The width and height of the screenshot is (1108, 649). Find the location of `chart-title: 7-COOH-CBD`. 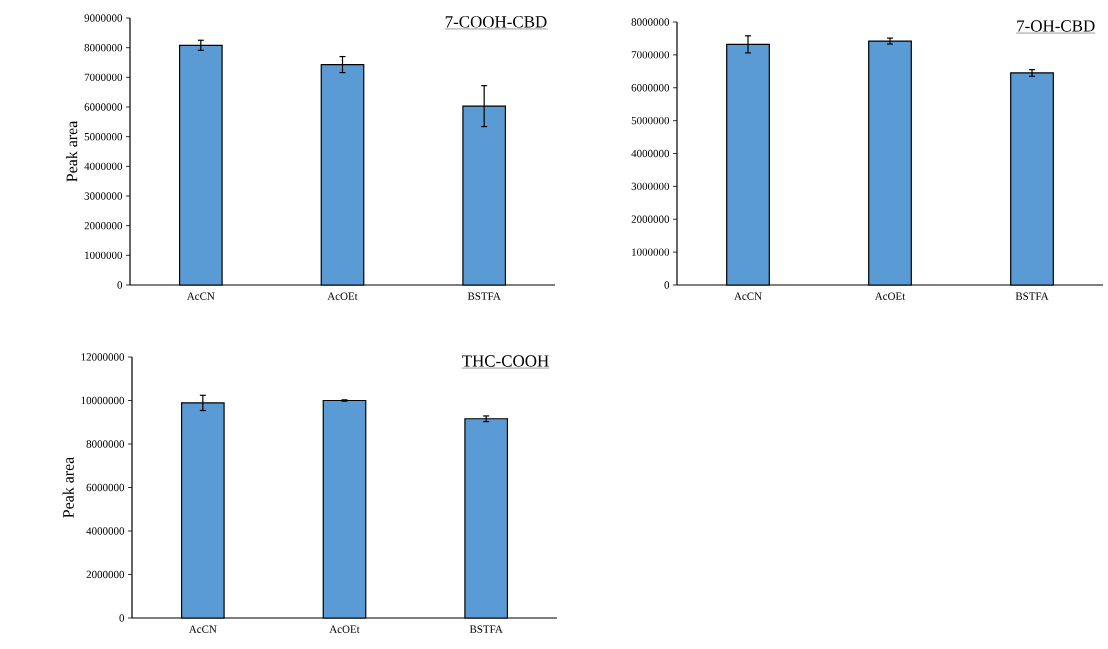

chart-title: 7-COOH-CBD is located at coordinates (496, 22).